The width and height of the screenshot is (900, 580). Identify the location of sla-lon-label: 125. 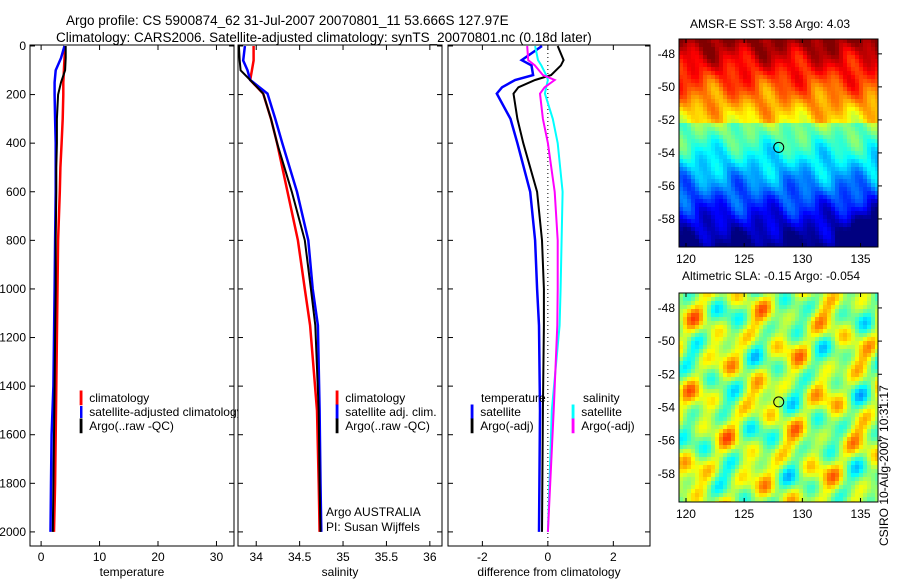
(744, 514).